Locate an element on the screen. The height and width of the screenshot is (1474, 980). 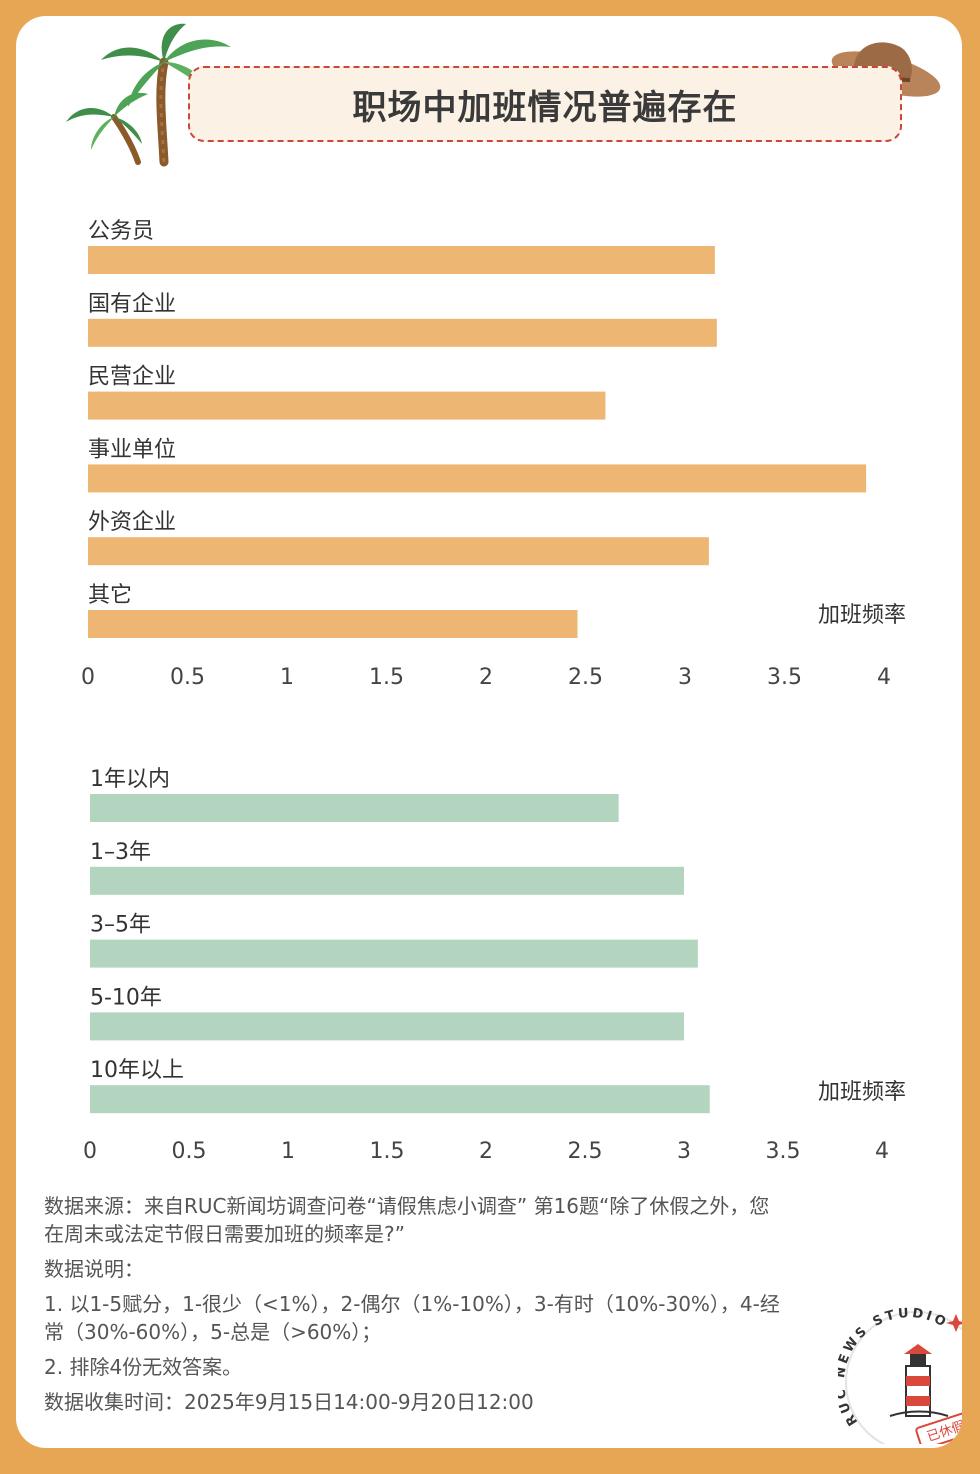
category-label: 国有企业 is located at coordinates (132, 304).